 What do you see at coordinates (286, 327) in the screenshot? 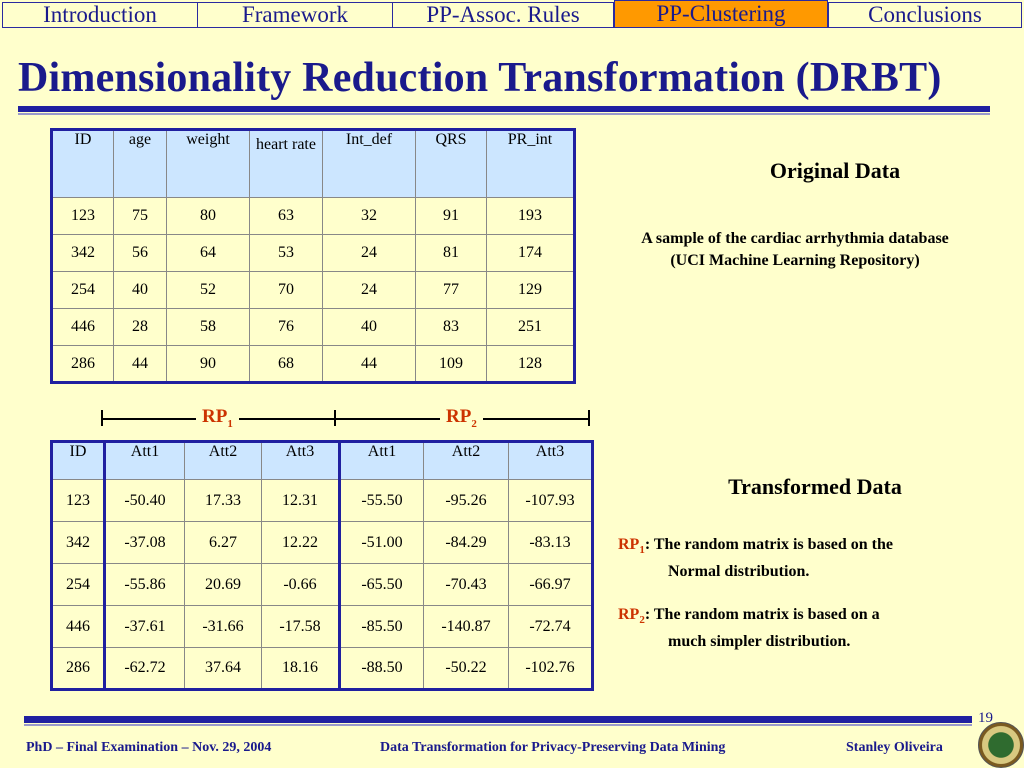
I see `table-cell: 76` at bounding box center [286, 327].